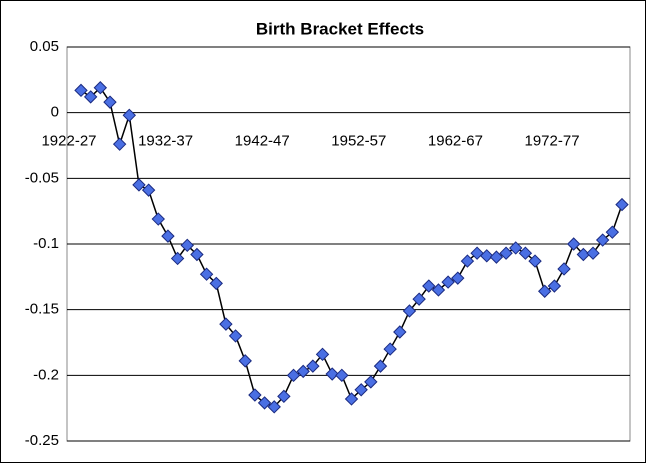 This screenshot has width=647, height=464. I want to click on chart-title: Birth Bracket Effects, so click(340, 28).